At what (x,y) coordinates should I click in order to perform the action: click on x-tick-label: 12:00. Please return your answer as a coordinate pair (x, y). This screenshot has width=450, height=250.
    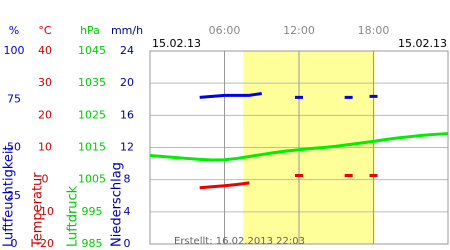
    Looking at the image, I should click on (299, 30).